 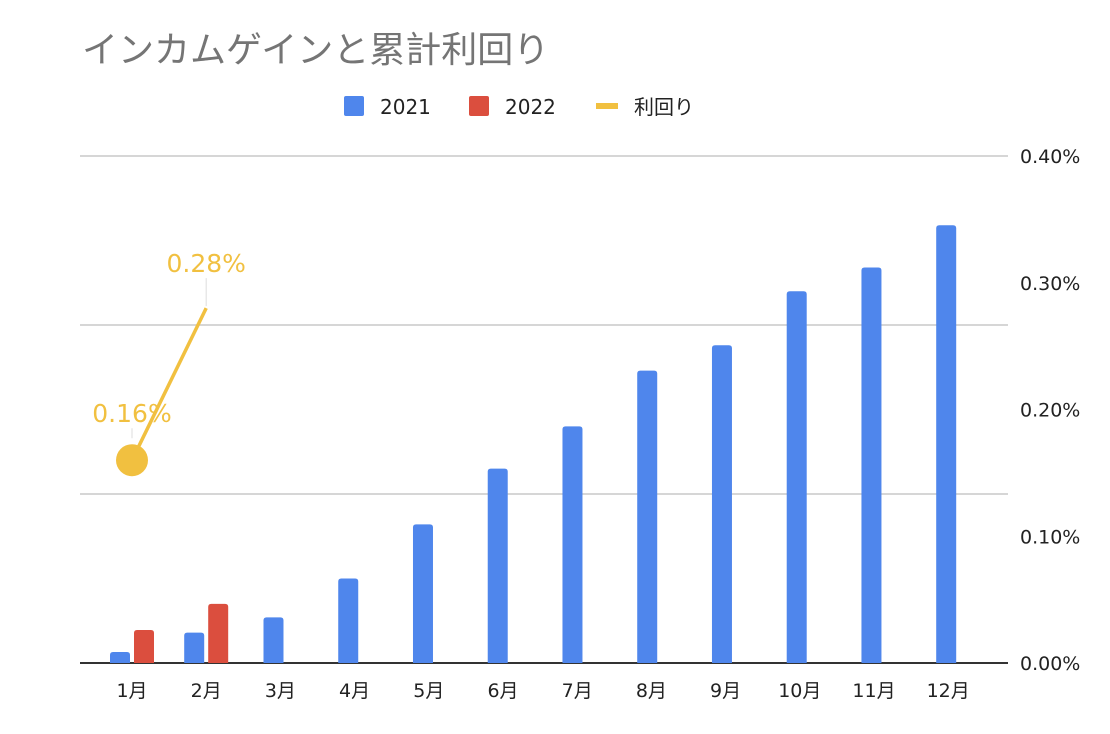 What do you see at coordinates (1050, 664) in the screenshot?
I see `right-axis-tick: 0.00%` at bounding box center [1050, 664].